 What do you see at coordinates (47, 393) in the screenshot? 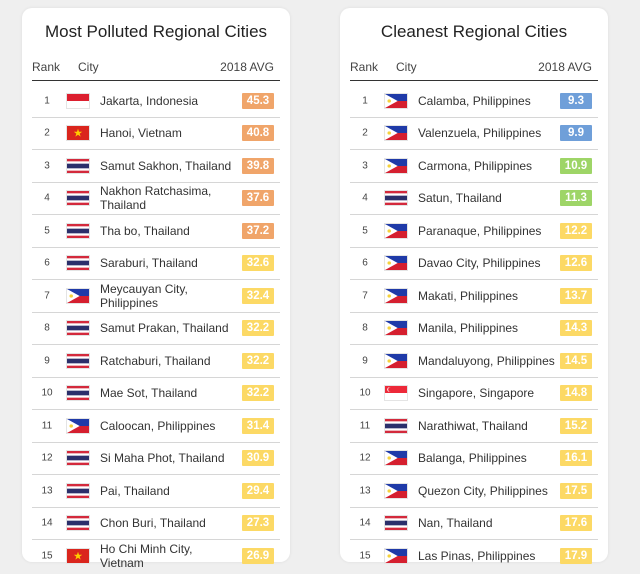
I see `rank-cell: 10` at bounding box center [47, 393].